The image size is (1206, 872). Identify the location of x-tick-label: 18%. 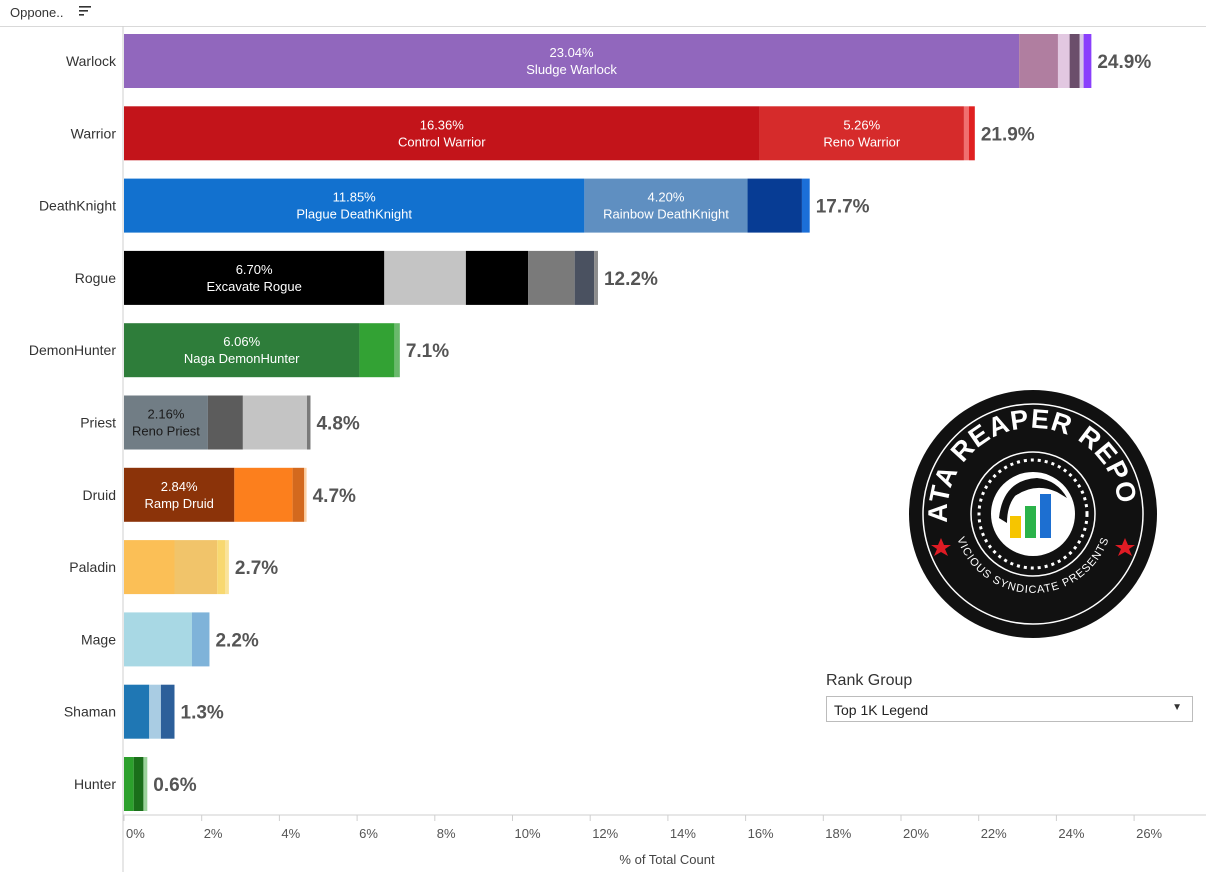
(838, 833).